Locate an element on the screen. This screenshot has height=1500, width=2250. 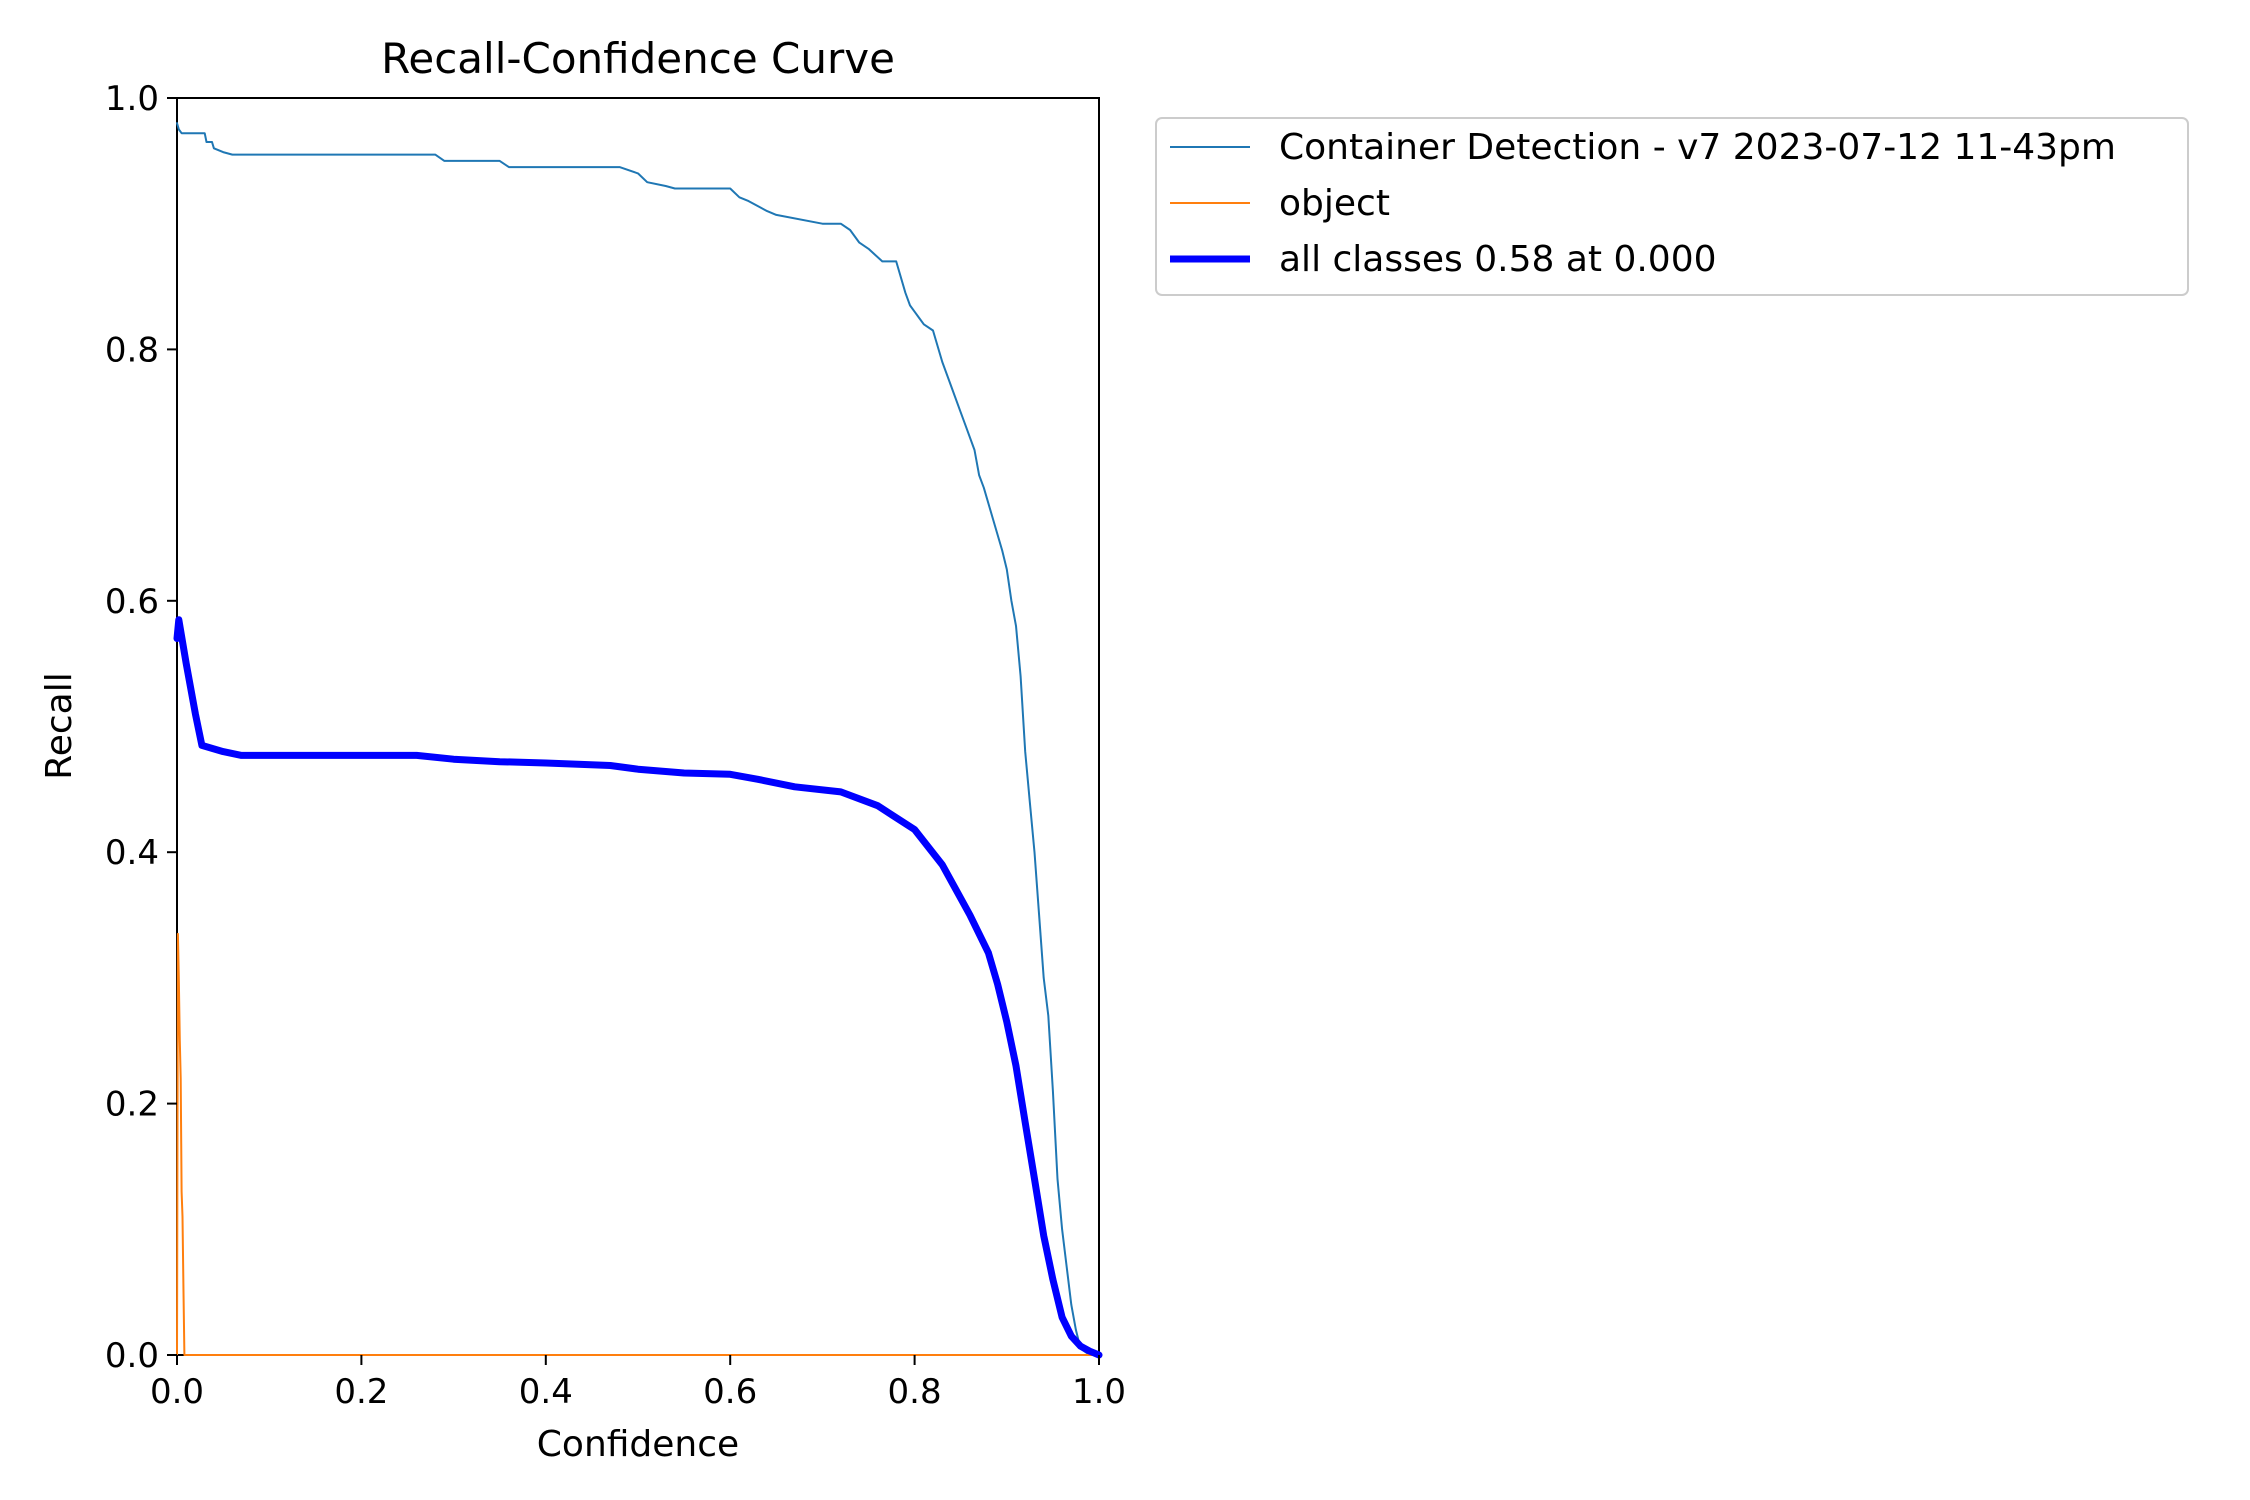
y-axis-label: Recall is located at coordinates (59, 725).